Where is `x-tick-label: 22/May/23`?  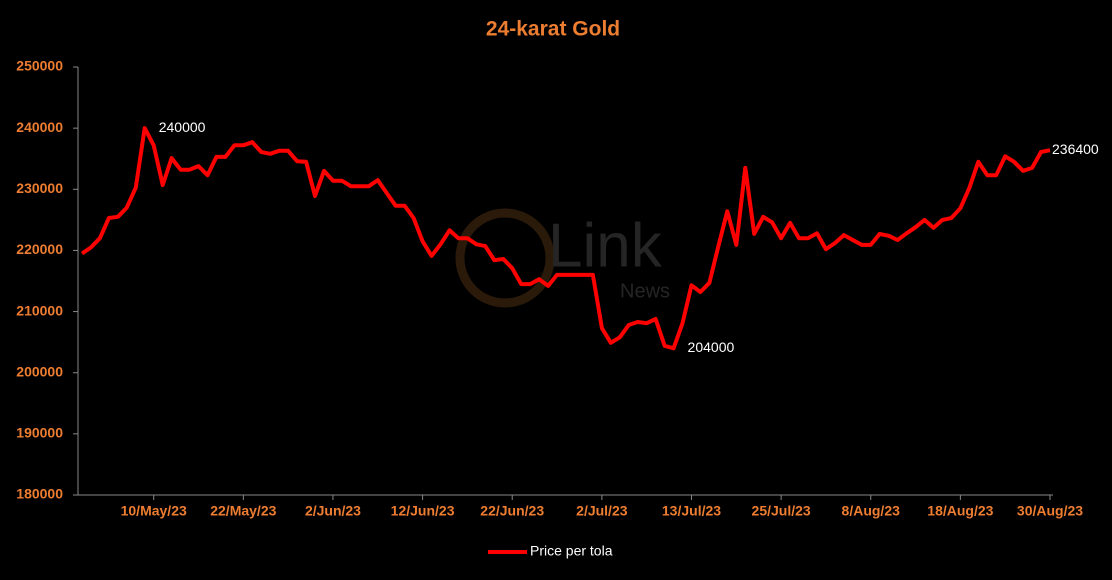 x-tick-label: 22/May/23 is located at coordinates (243, 511).